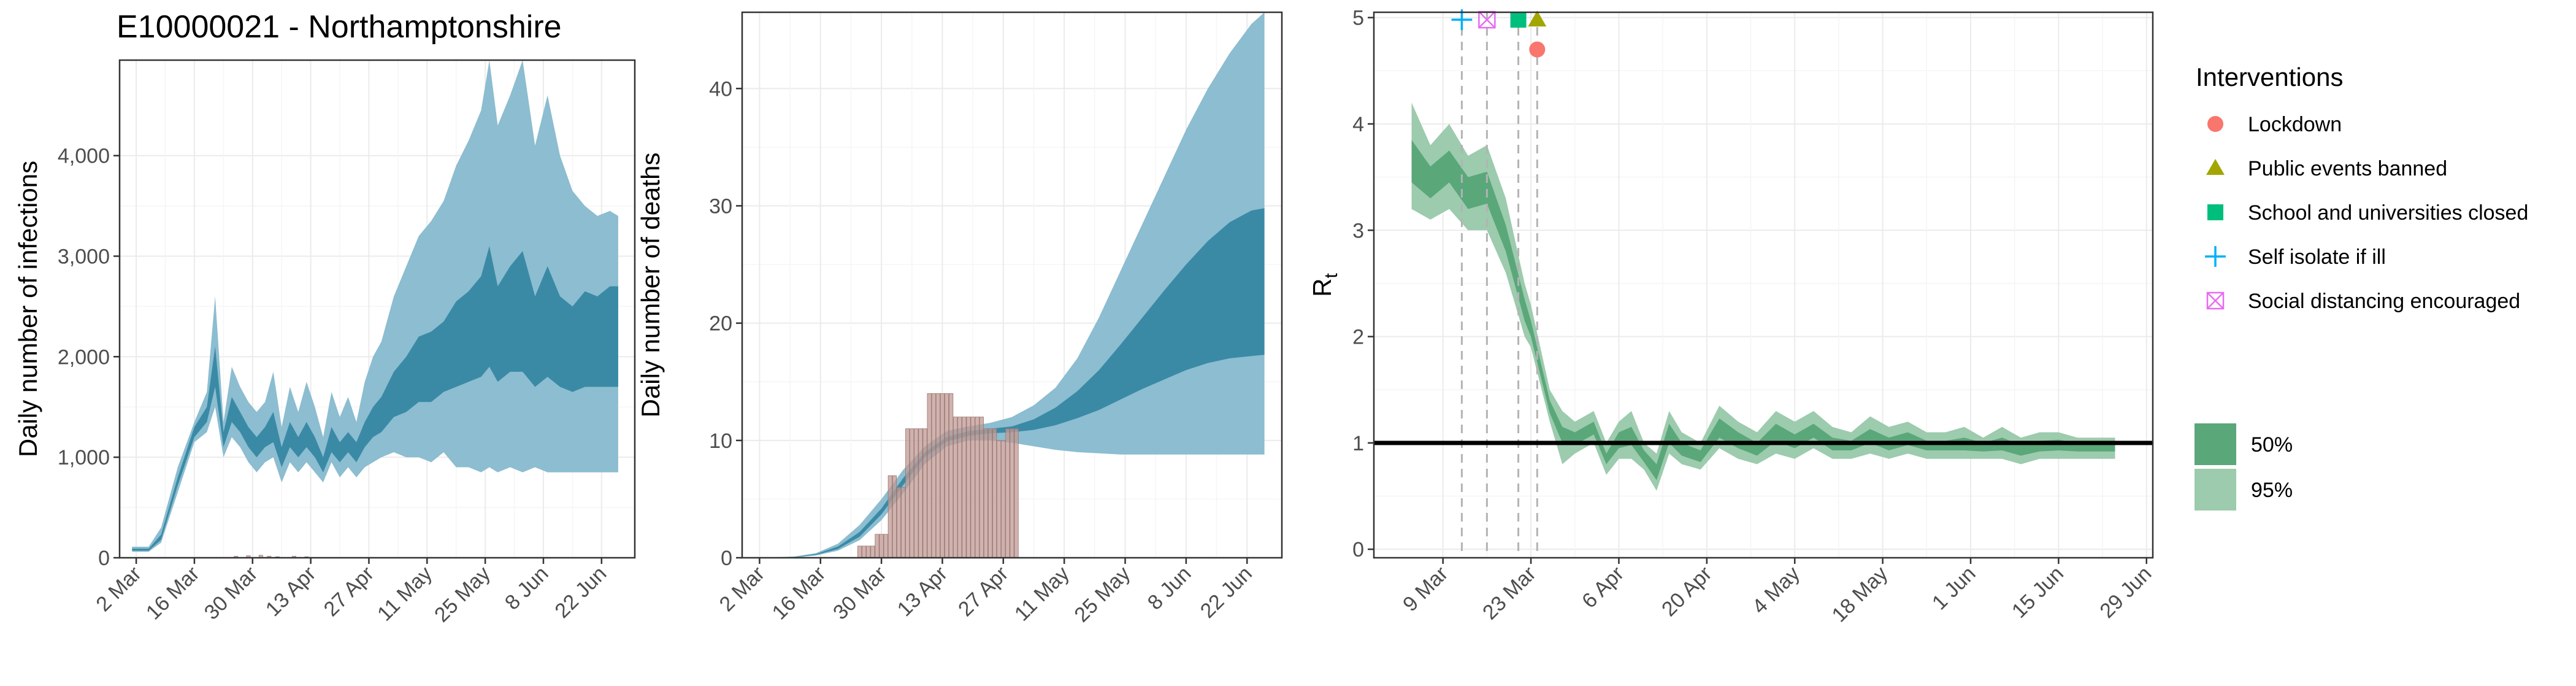 The width and height of the screenshot is (2576, 686). What do you see at coordinates (1537, 18) in the screenshot?
I see `intervention-marker-triangle` at bounding box center [1537, 18].